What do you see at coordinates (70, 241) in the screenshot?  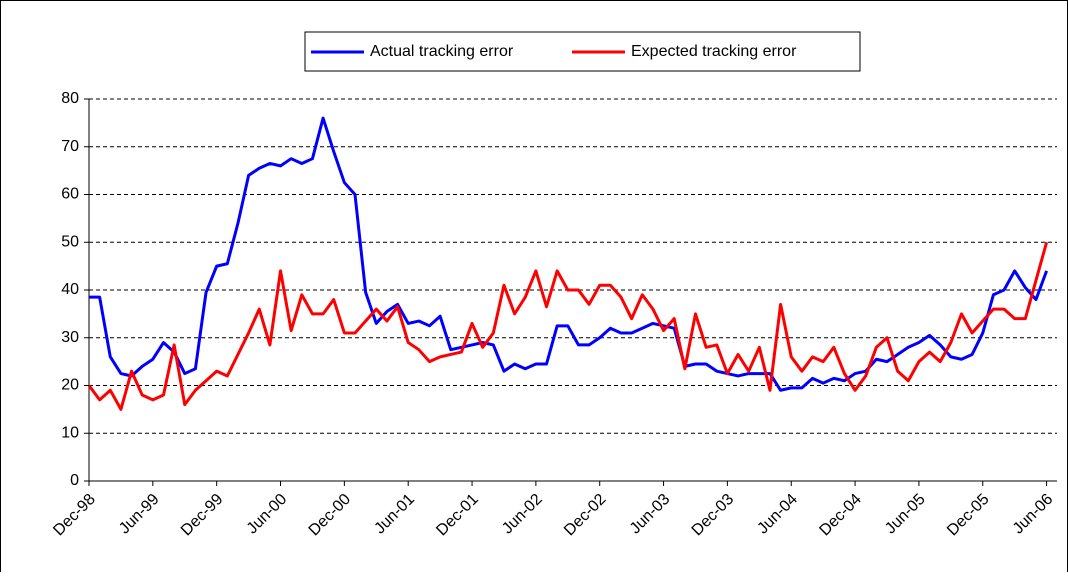 I see `y-tick-label: 50` at bounding box center [70, 241].